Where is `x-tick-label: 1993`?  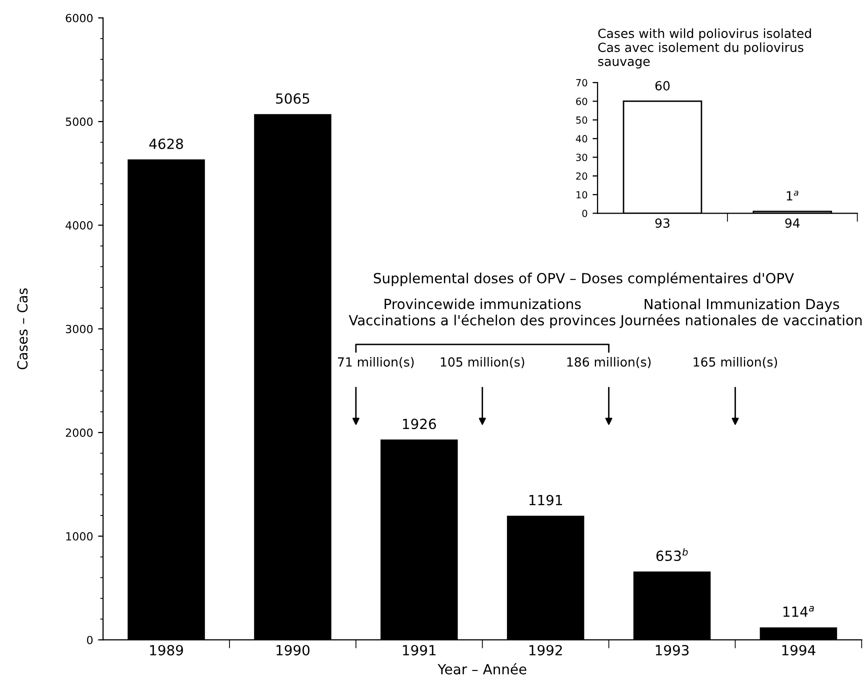
x-tick-label: 1993 is located at coordinates (672, 650).